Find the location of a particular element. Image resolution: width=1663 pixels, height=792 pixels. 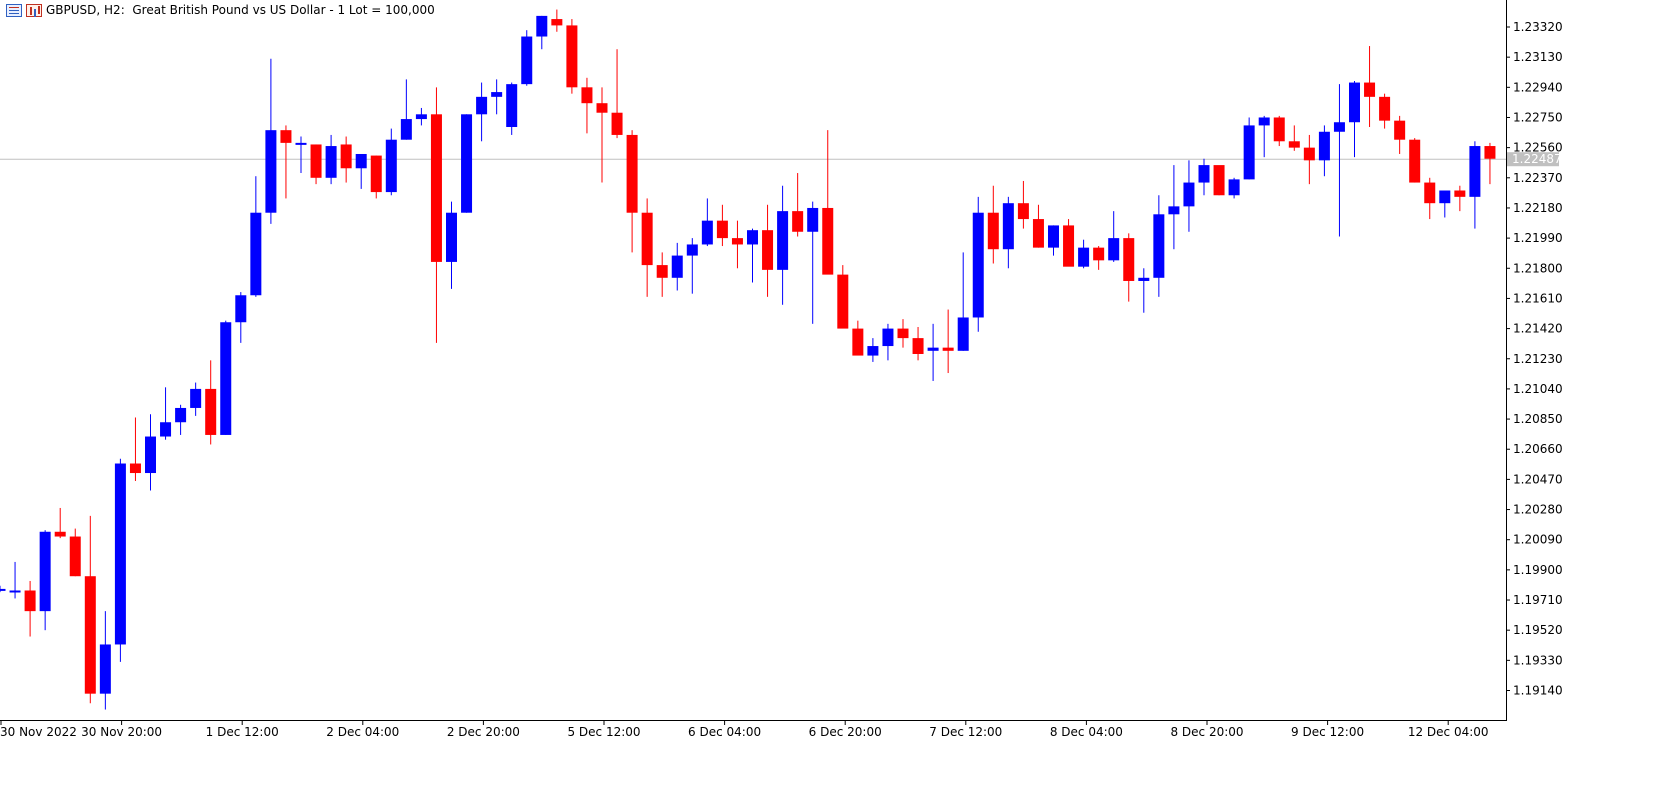

bar-chart-icon is located at coordinates (34, 10).